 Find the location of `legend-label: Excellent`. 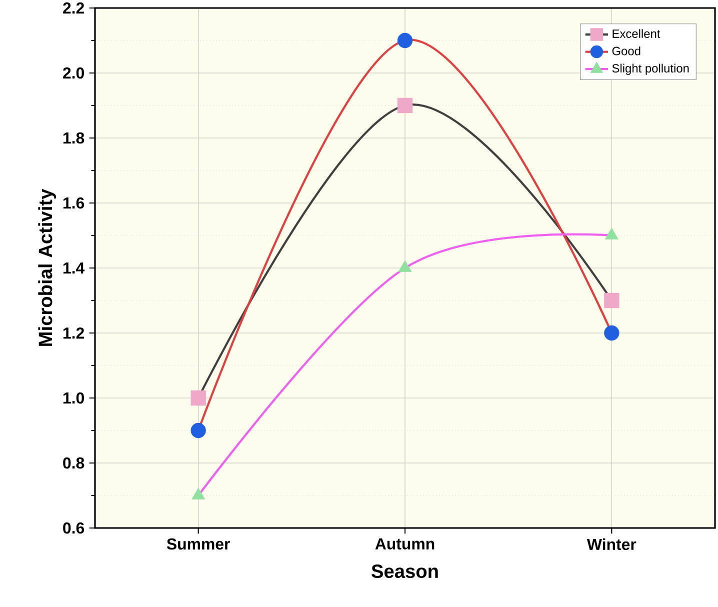

legend-label: Excellent is located at coordinates (636, 33).